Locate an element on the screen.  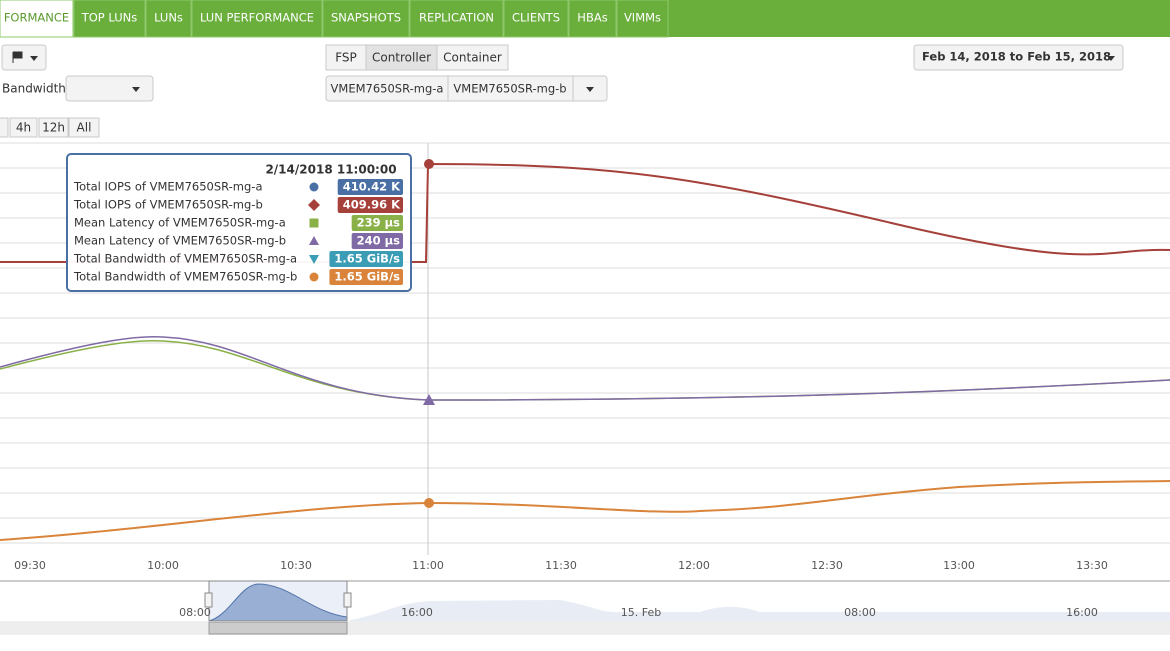
tooltip-value: 410.42 K is located at coordinates (372, 187).